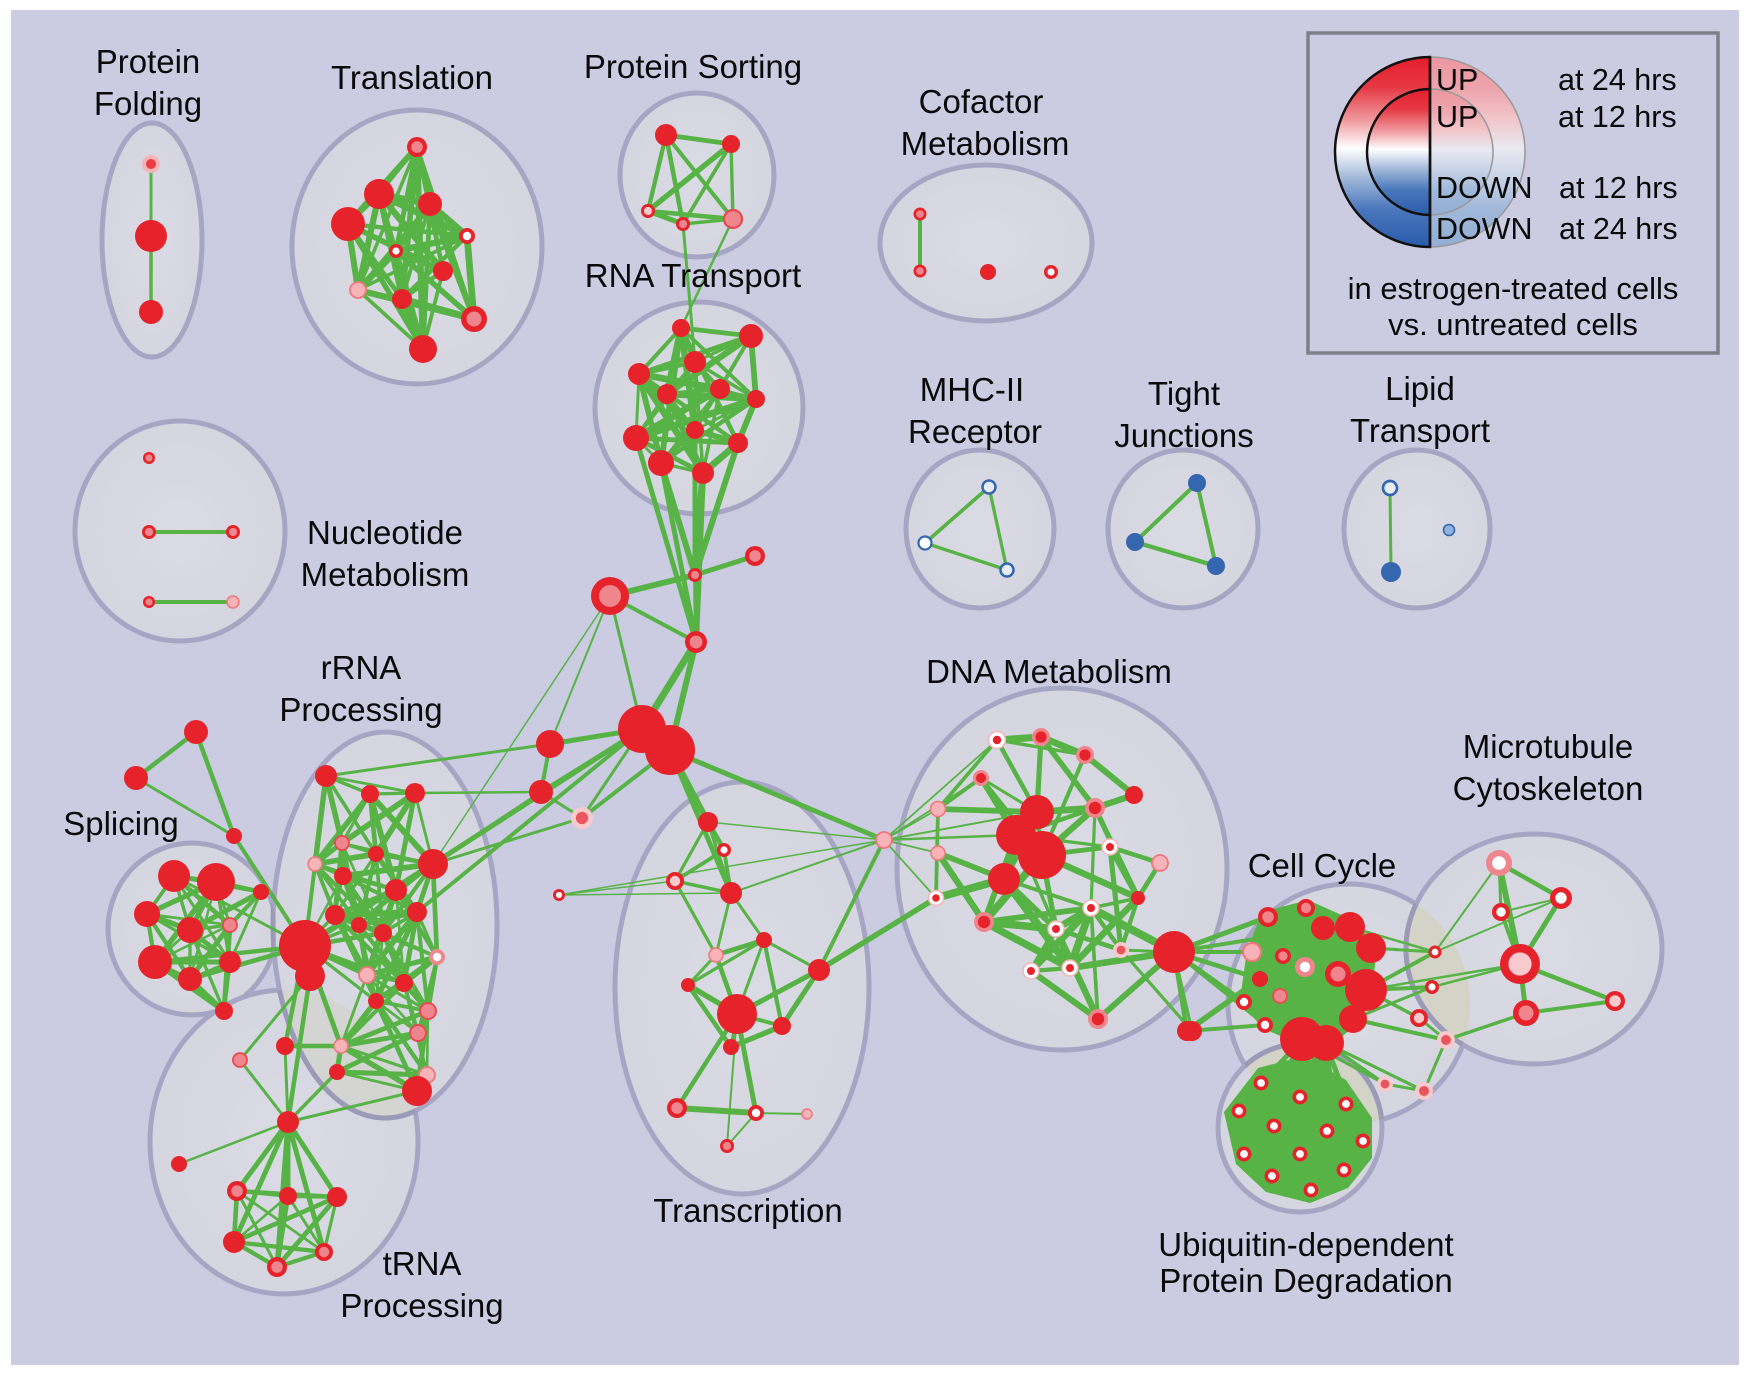  What do you see at coordinates (412, 77) in the screenshot?
I see `svg-text: Translation` at bounding box center [412, 77].